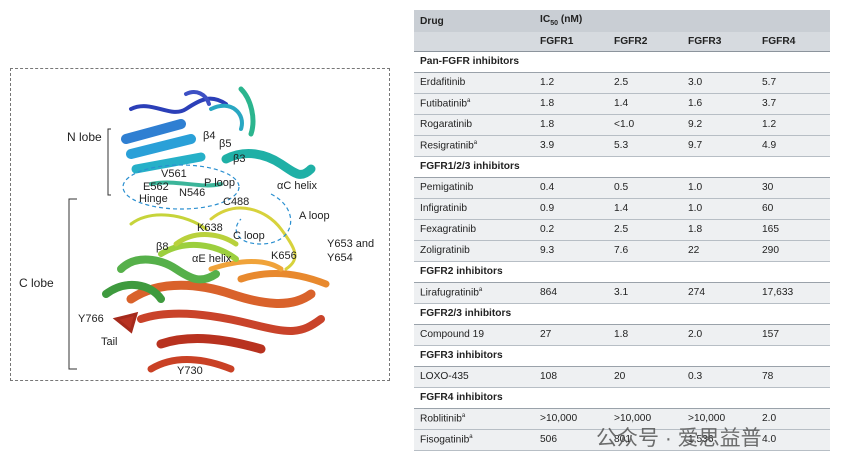 This screenshot has width=850, height=464. I want to click on header-fgfr1: FGFR1, so click(571, 42).